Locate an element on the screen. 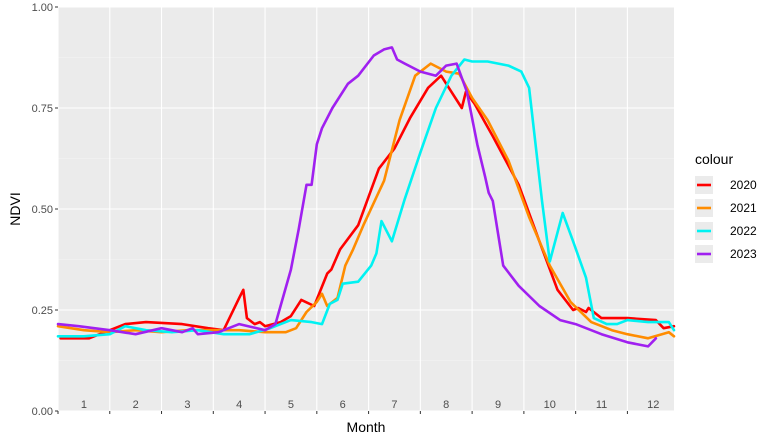 The width and height of the screenshot is (773, 442). x-category-label: 5 is located at coordinates (291, 405).